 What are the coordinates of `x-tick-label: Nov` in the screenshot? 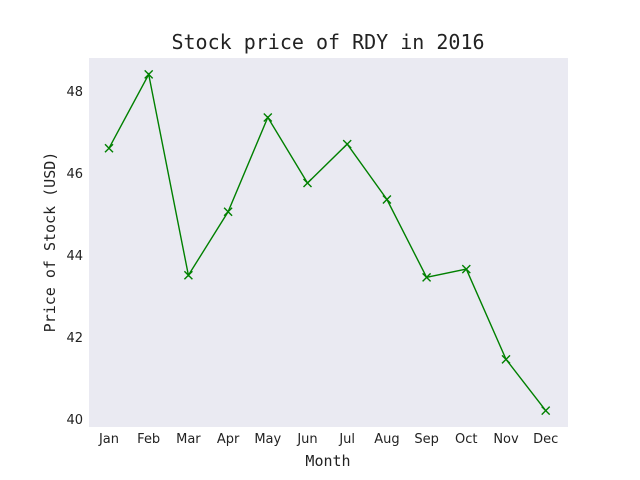 It's located at (506, 439).